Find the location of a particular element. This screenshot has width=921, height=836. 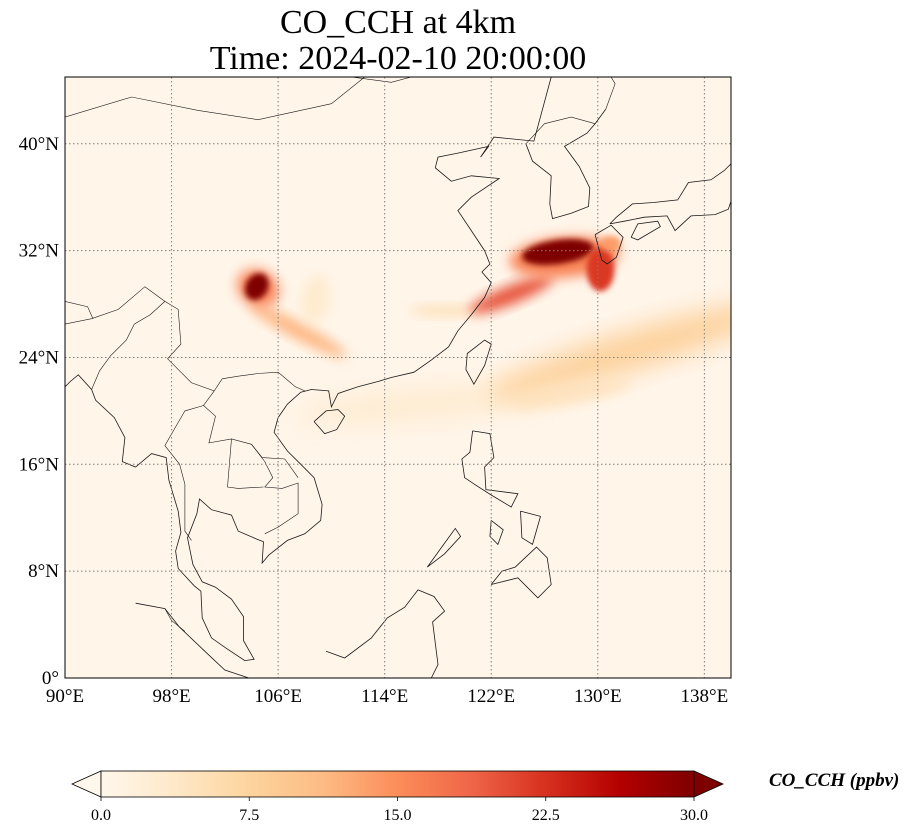

colorbar-label: CO_CCH (ppbv) is located at coordinates (834, 780).